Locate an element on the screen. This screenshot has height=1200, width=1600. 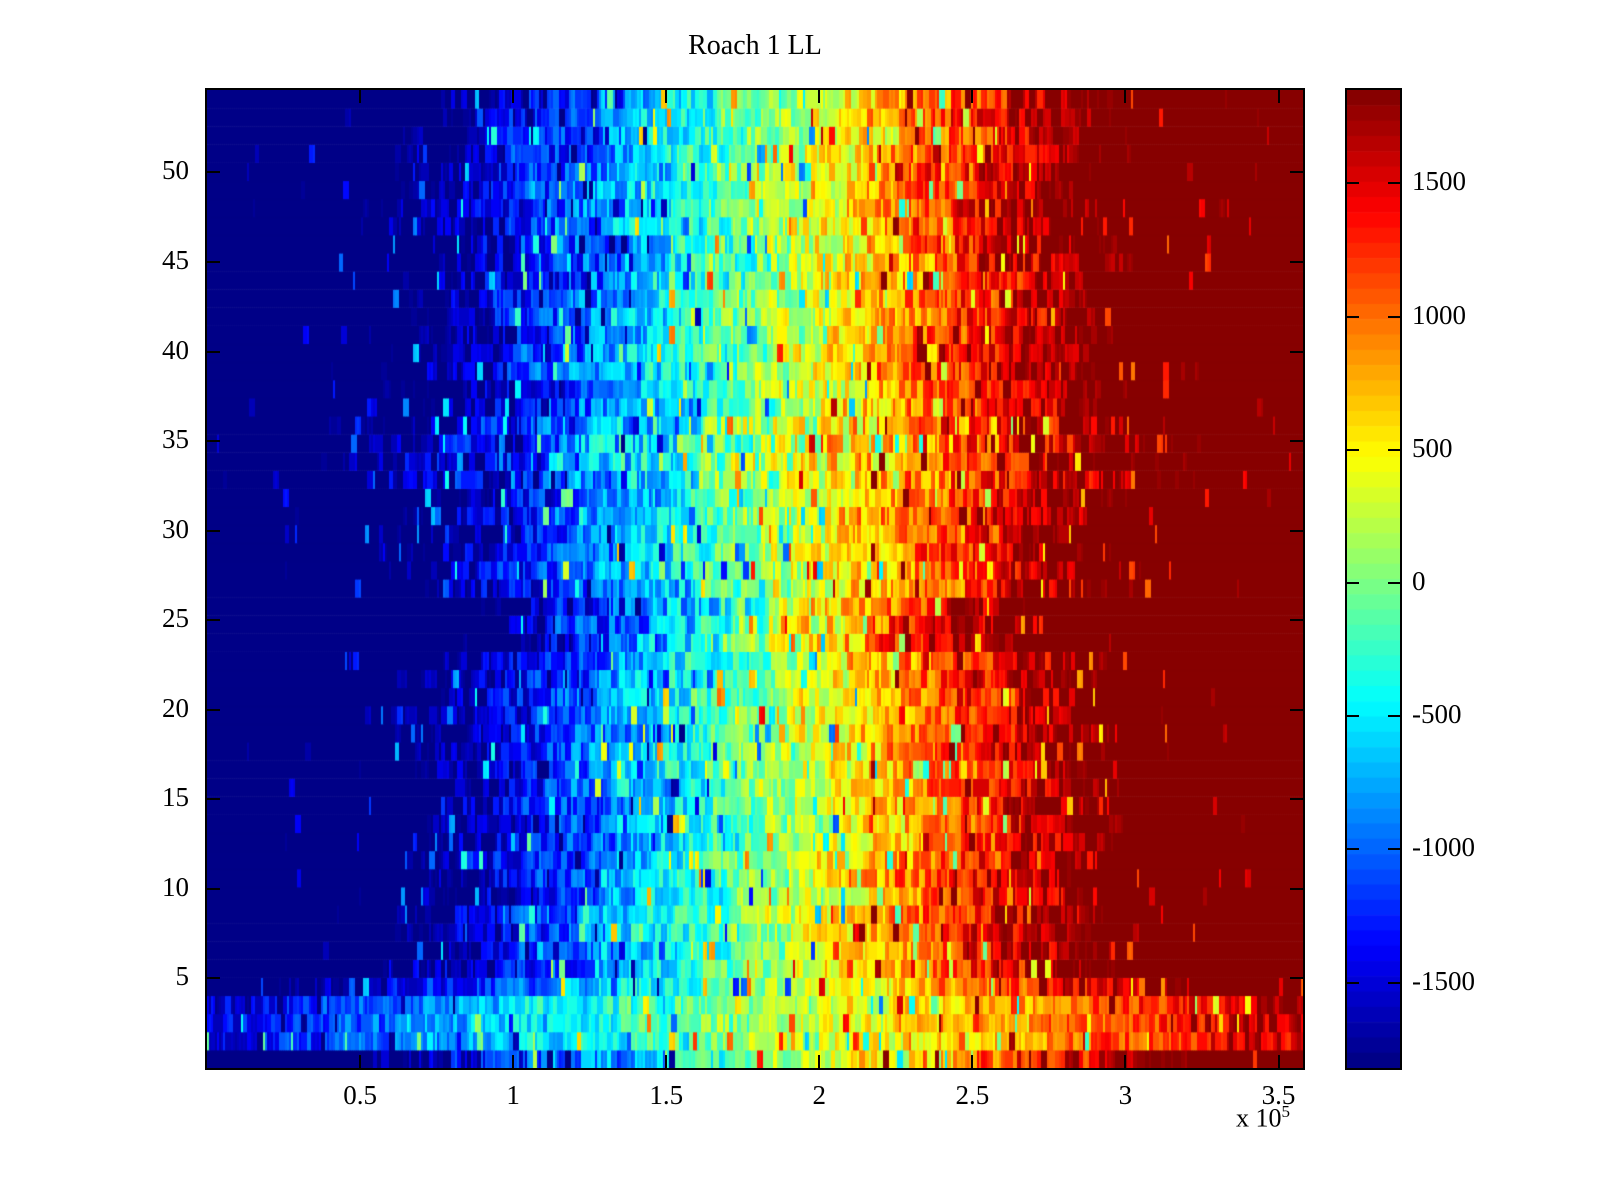
x-axis-exponent-label: x 105 is located at coordinates (1222, 1118).